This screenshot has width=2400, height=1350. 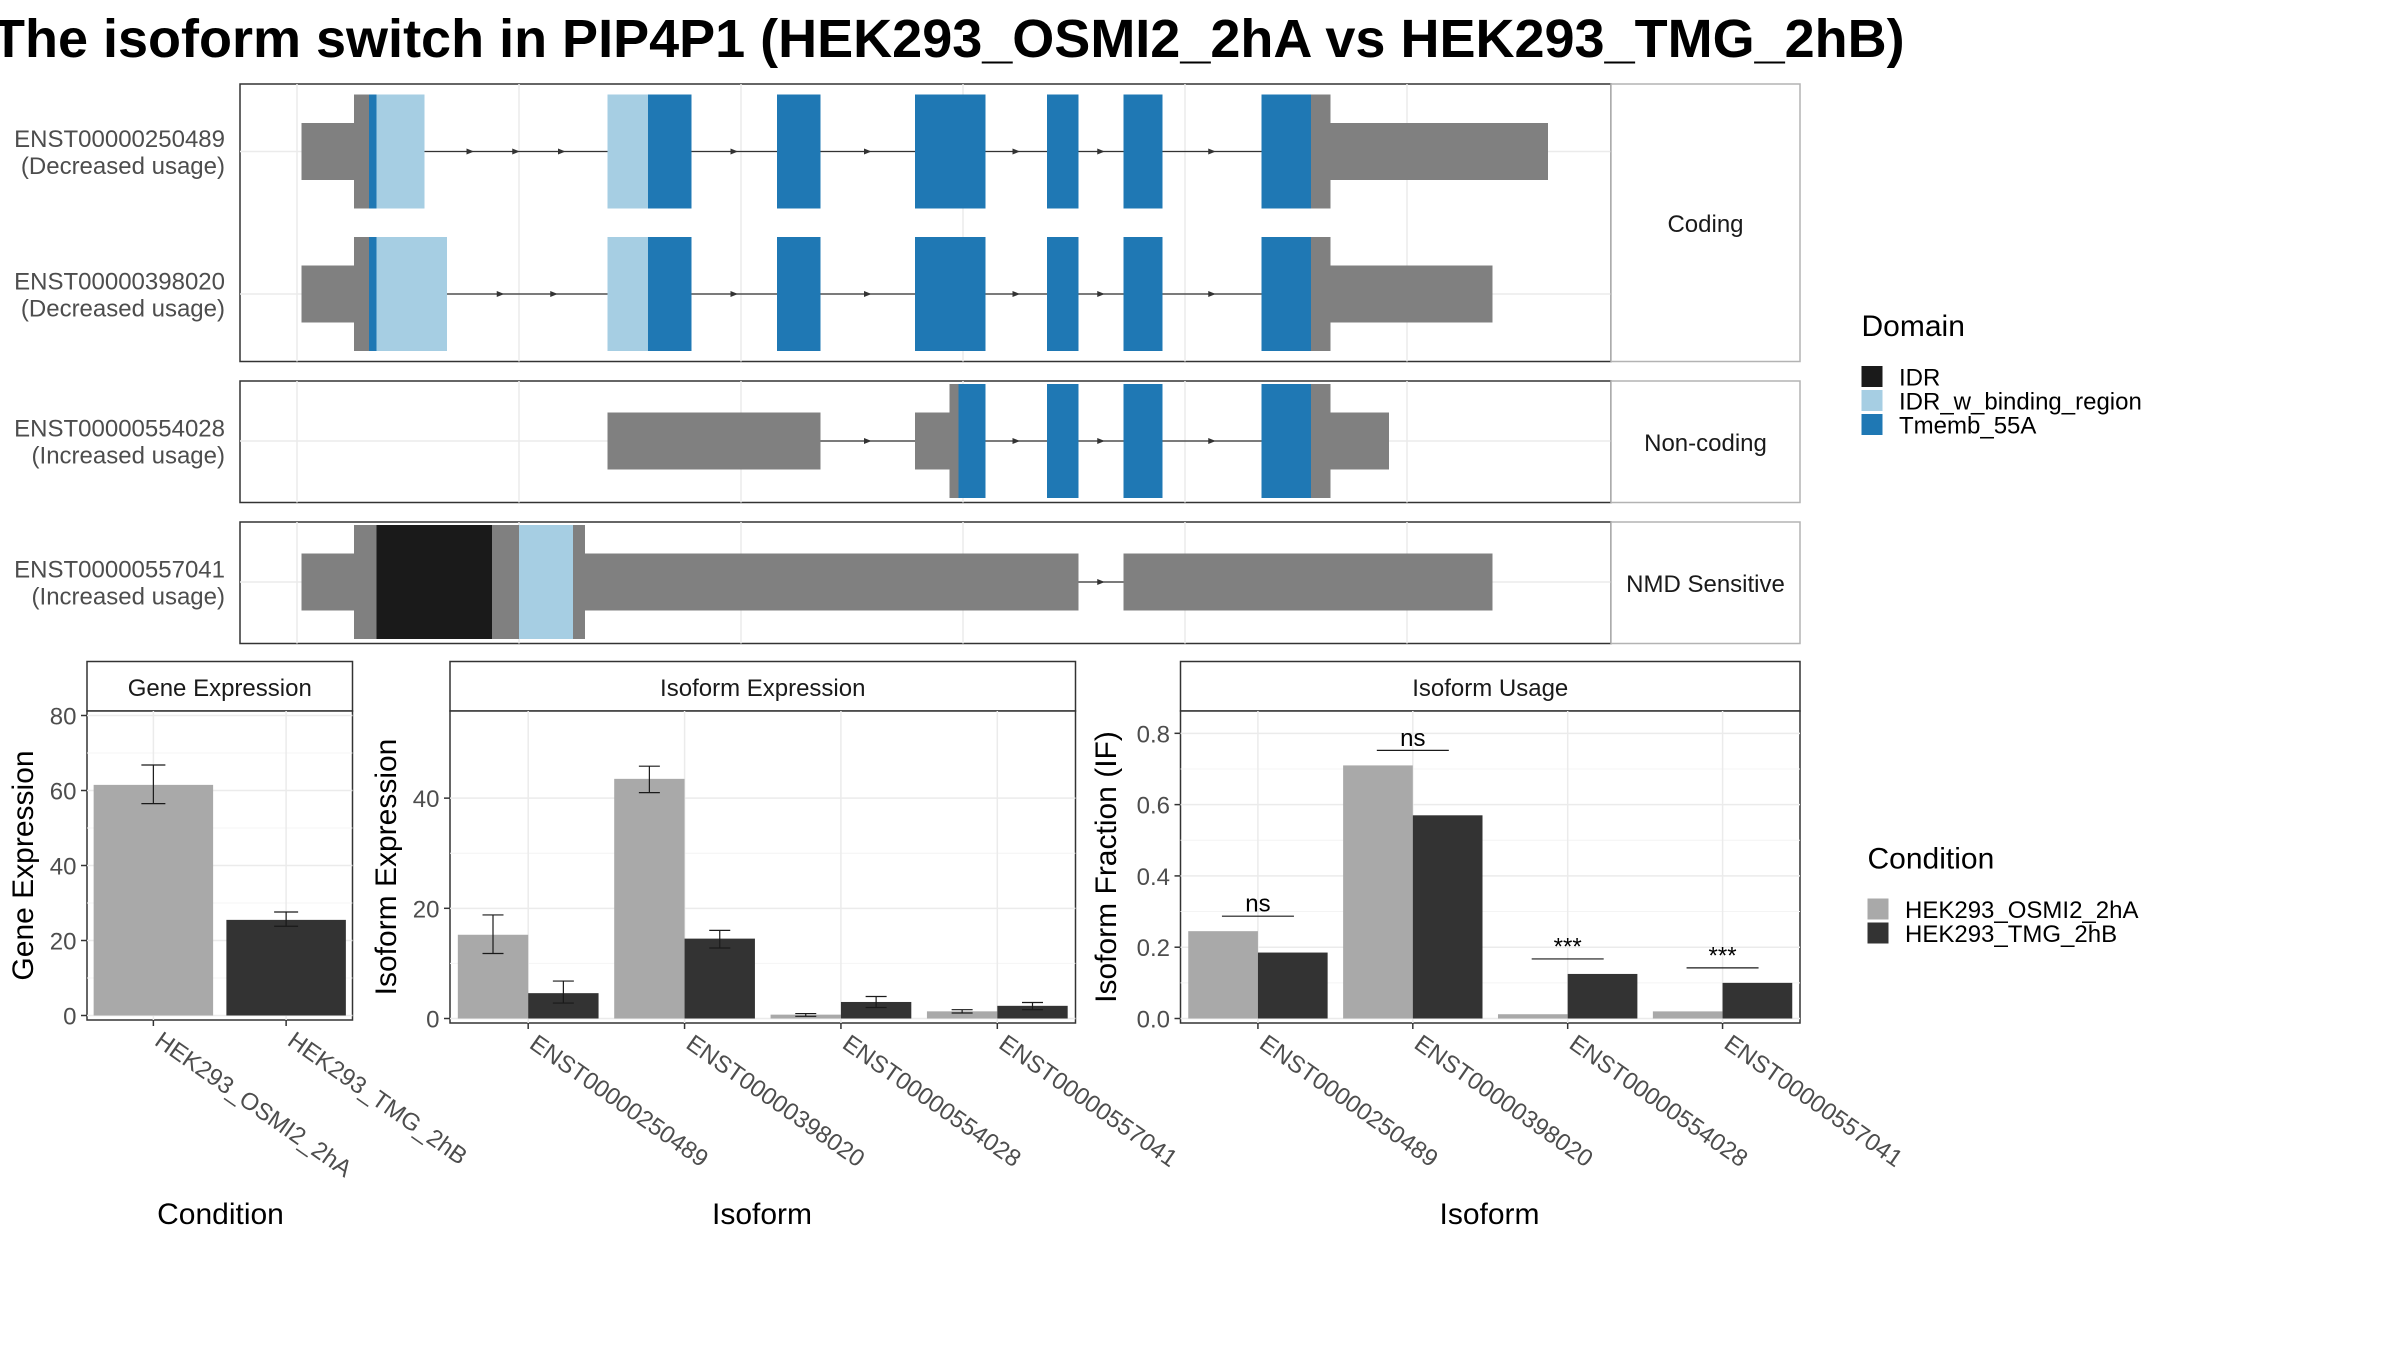 What do you see at coordinates (2021, 910) in the screenshot?
I see `condition-legend-label: HEK293_OSMI2_2hA` at bounding box center [2021, 910].